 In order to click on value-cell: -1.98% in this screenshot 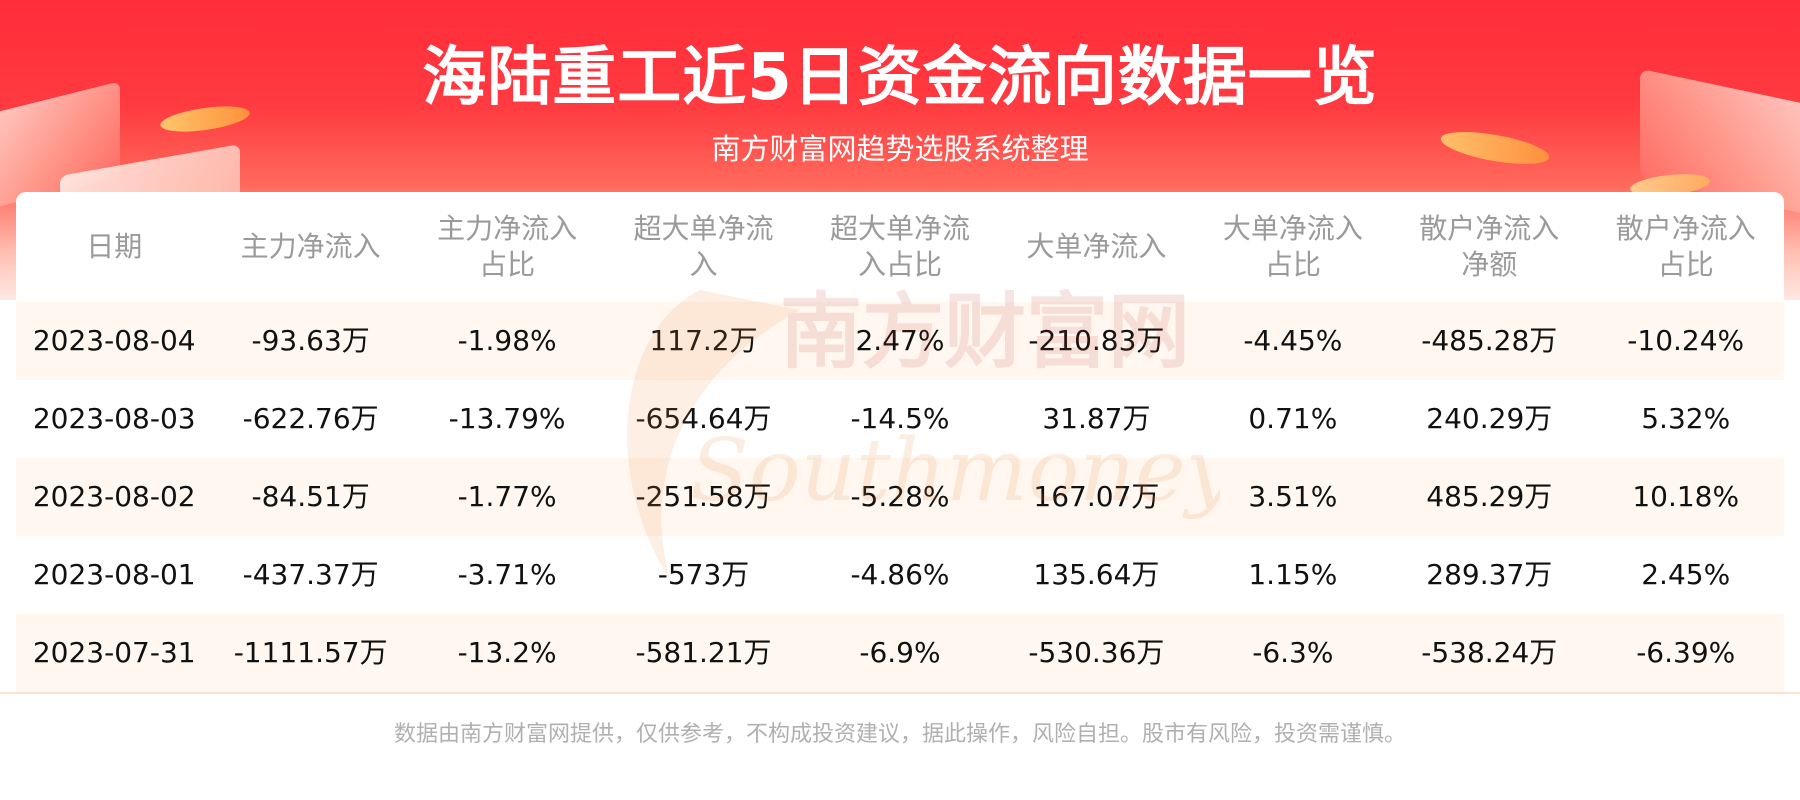, I will do `click(507, 340)`.